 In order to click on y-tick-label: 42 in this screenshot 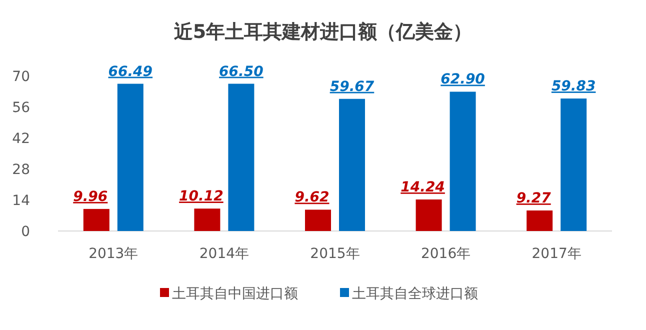, I will do `click(21, 139)`.